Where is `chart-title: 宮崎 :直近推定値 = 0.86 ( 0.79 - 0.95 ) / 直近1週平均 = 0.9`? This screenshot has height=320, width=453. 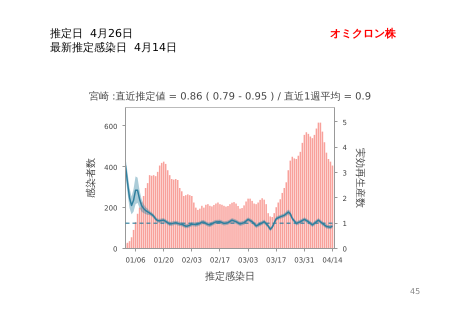 chart-title: 宮崎 :直近推定値 = 0.86 ( 0.79 - 0.95 ) / 直近1週平均 = 0.9 is located at coordinates (230, 96).